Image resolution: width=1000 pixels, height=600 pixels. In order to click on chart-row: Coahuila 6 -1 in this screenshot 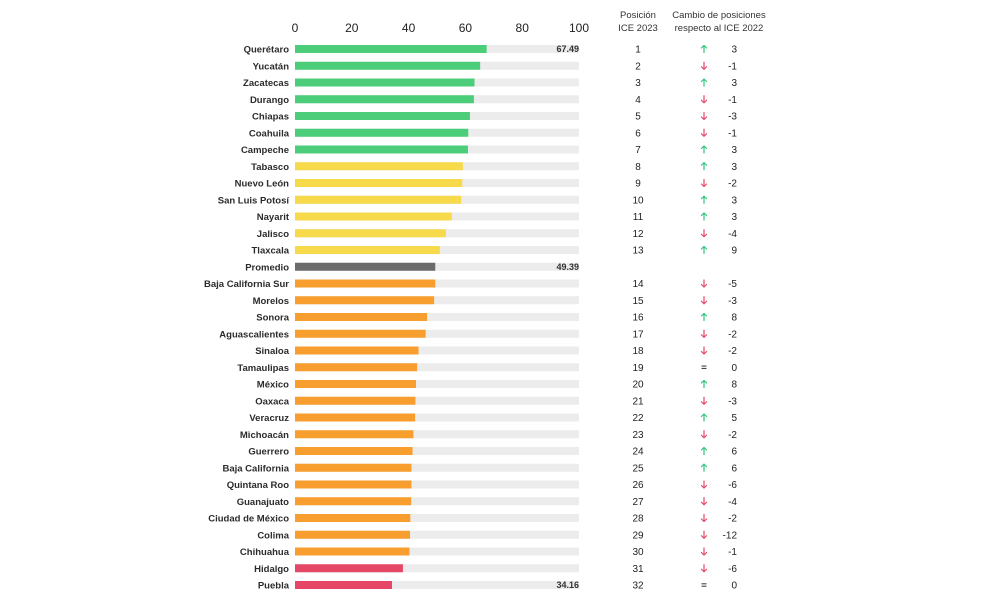, I will do `click(493, 133)`.